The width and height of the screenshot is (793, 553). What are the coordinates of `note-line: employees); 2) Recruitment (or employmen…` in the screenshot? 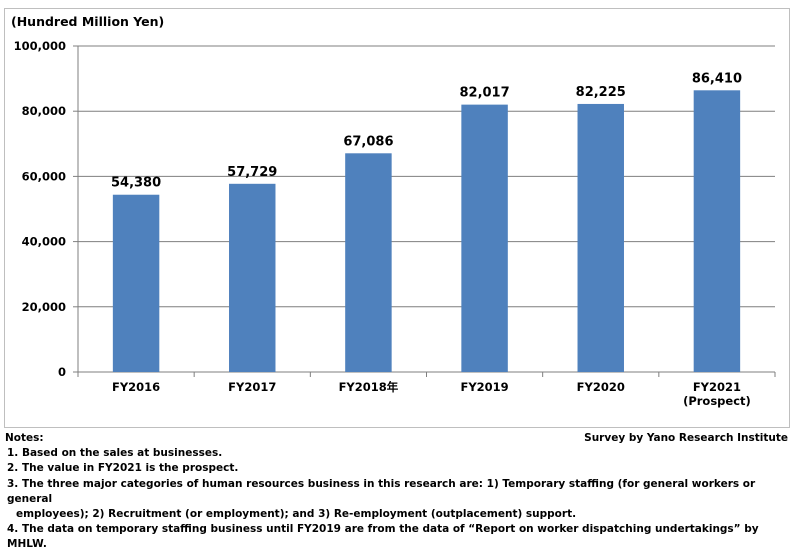 It's located at (296, 514).